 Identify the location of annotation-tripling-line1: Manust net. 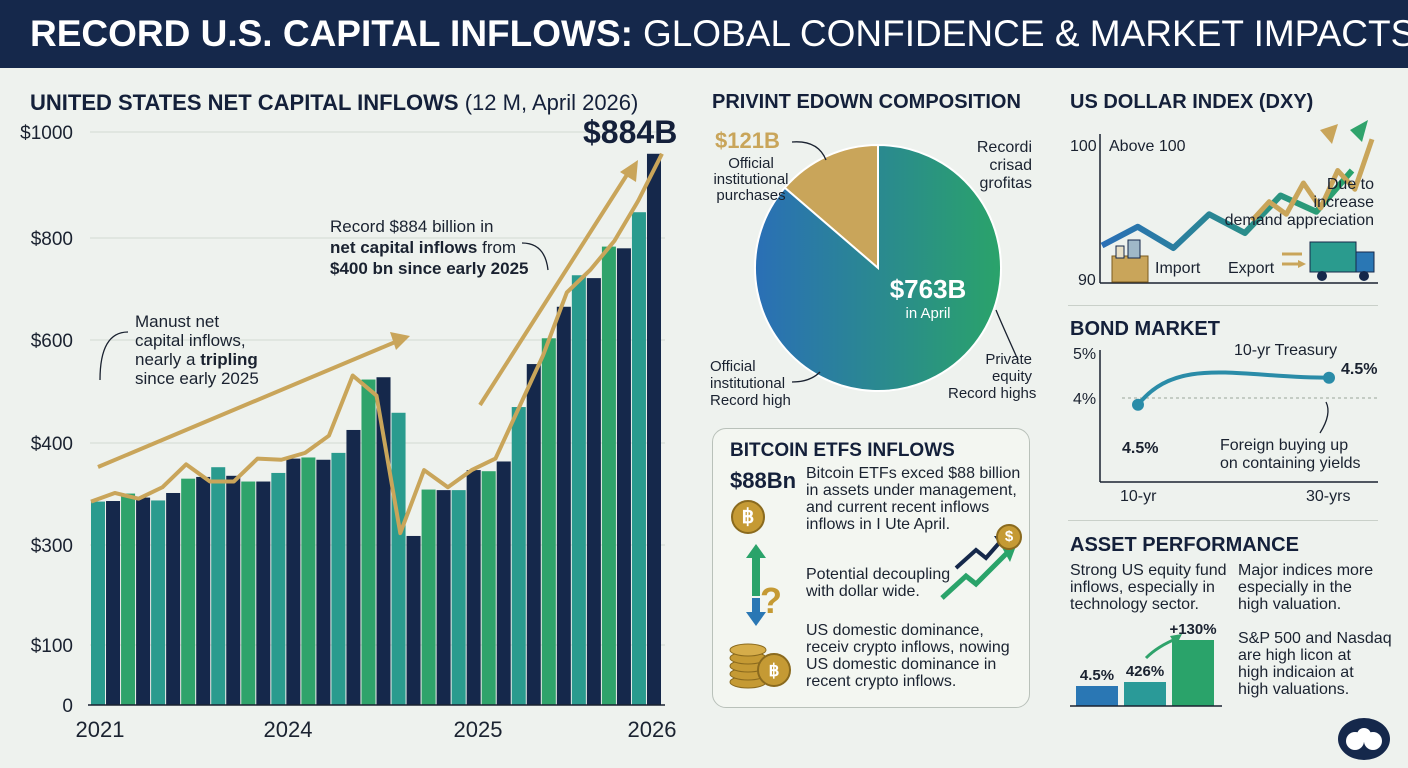
(177, 321).